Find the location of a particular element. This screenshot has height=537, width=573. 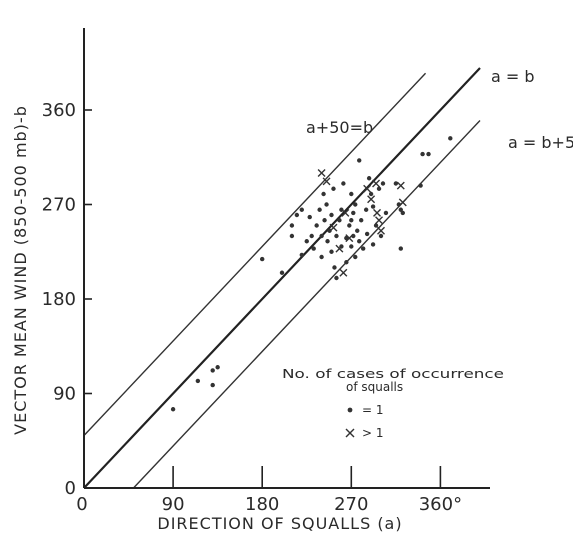

y-tick-label: 90 is located at coordinates (64, 394).